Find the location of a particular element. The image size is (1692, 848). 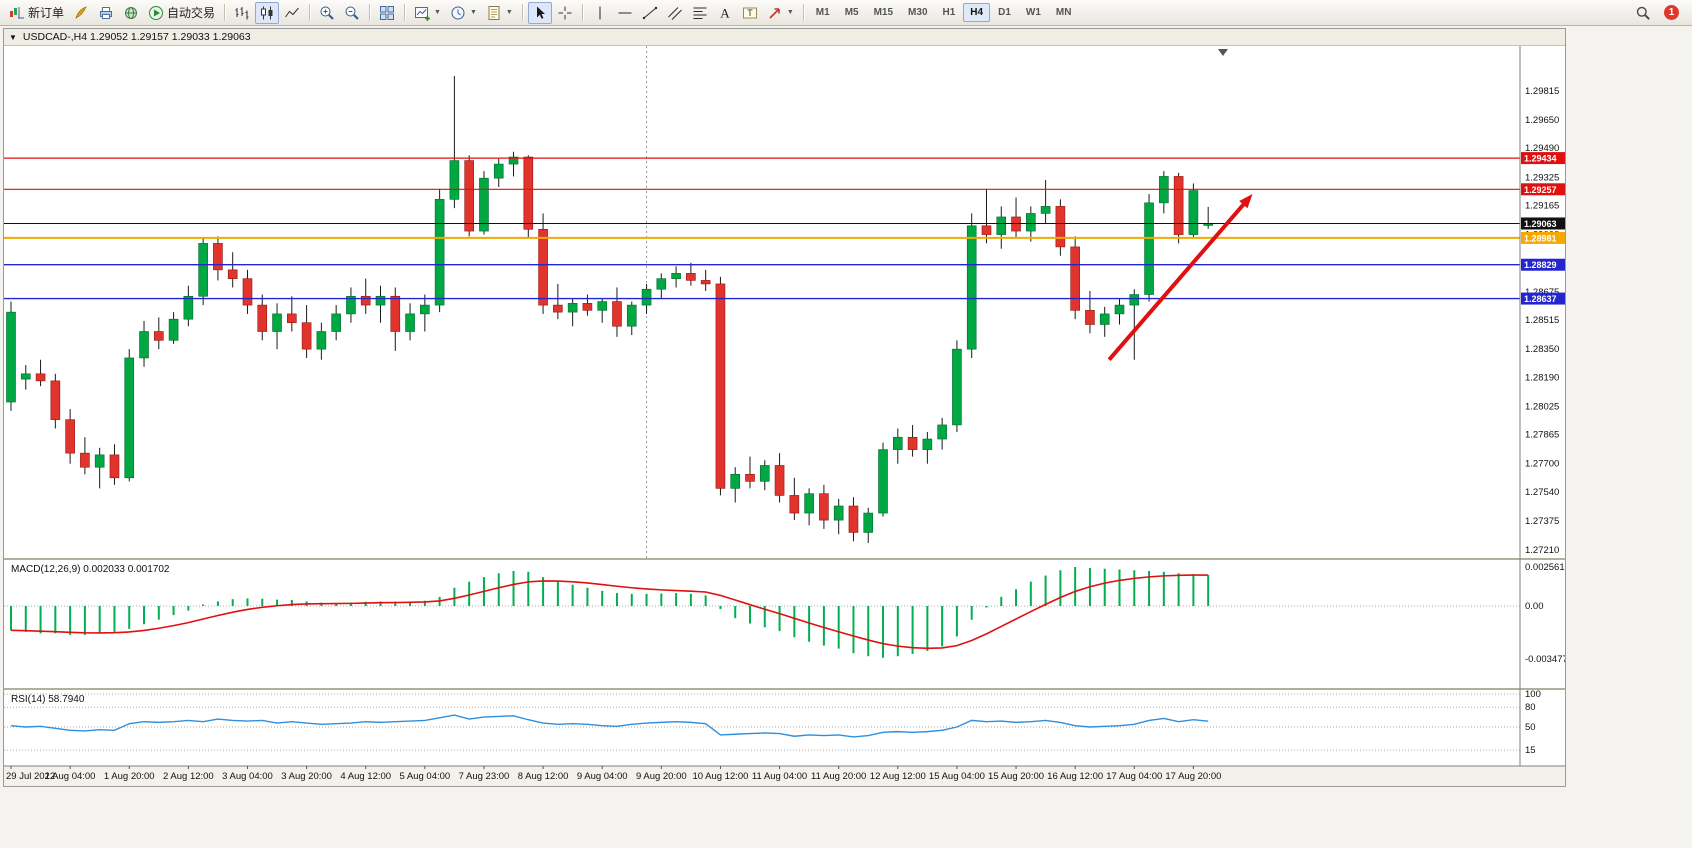

tile-windows-button is located at coordinates (387, 13).